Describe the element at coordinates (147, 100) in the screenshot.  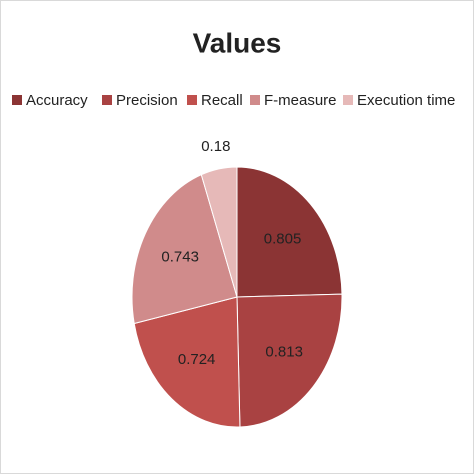
I see `legend-label: Precision` at that location.